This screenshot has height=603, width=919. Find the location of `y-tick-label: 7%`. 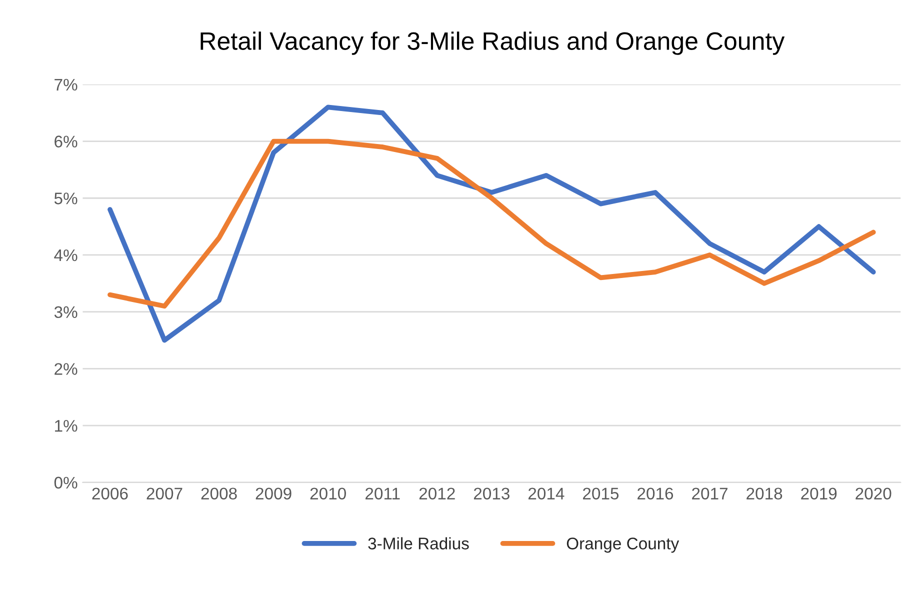

y-tick-label: 7% is located at coordinates (66, 84).